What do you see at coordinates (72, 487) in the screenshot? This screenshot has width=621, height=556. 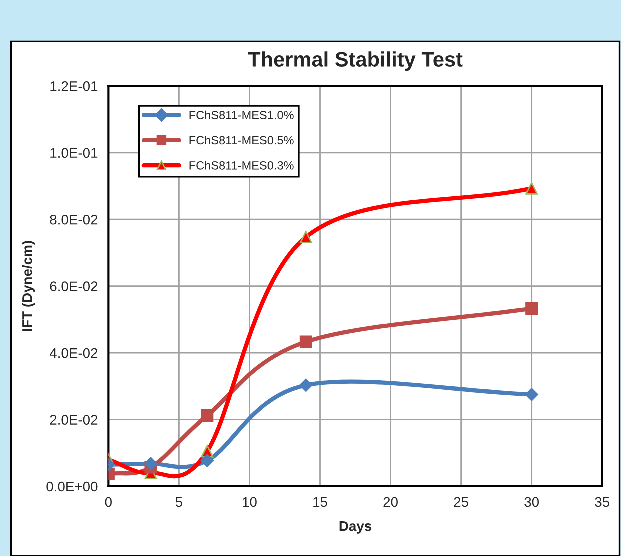 I see `y-tick-label: 0.0E+00` at bounding box center [72, 487].